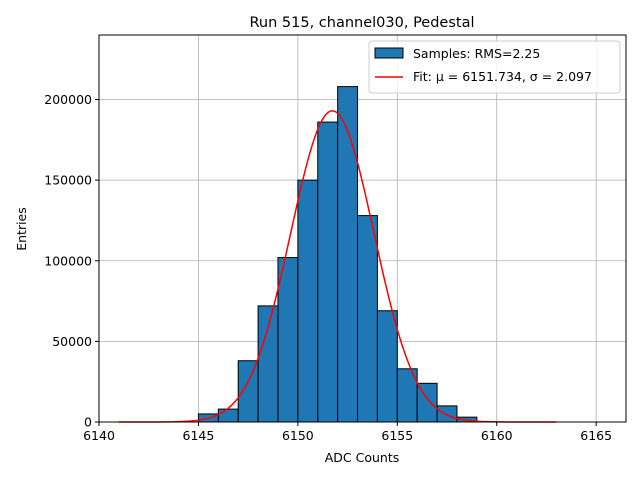 This screenshot has width=640, height=480. I want to click on y-axis-ticks: 0 50000 100000 150000 200000, so click(71, 261).